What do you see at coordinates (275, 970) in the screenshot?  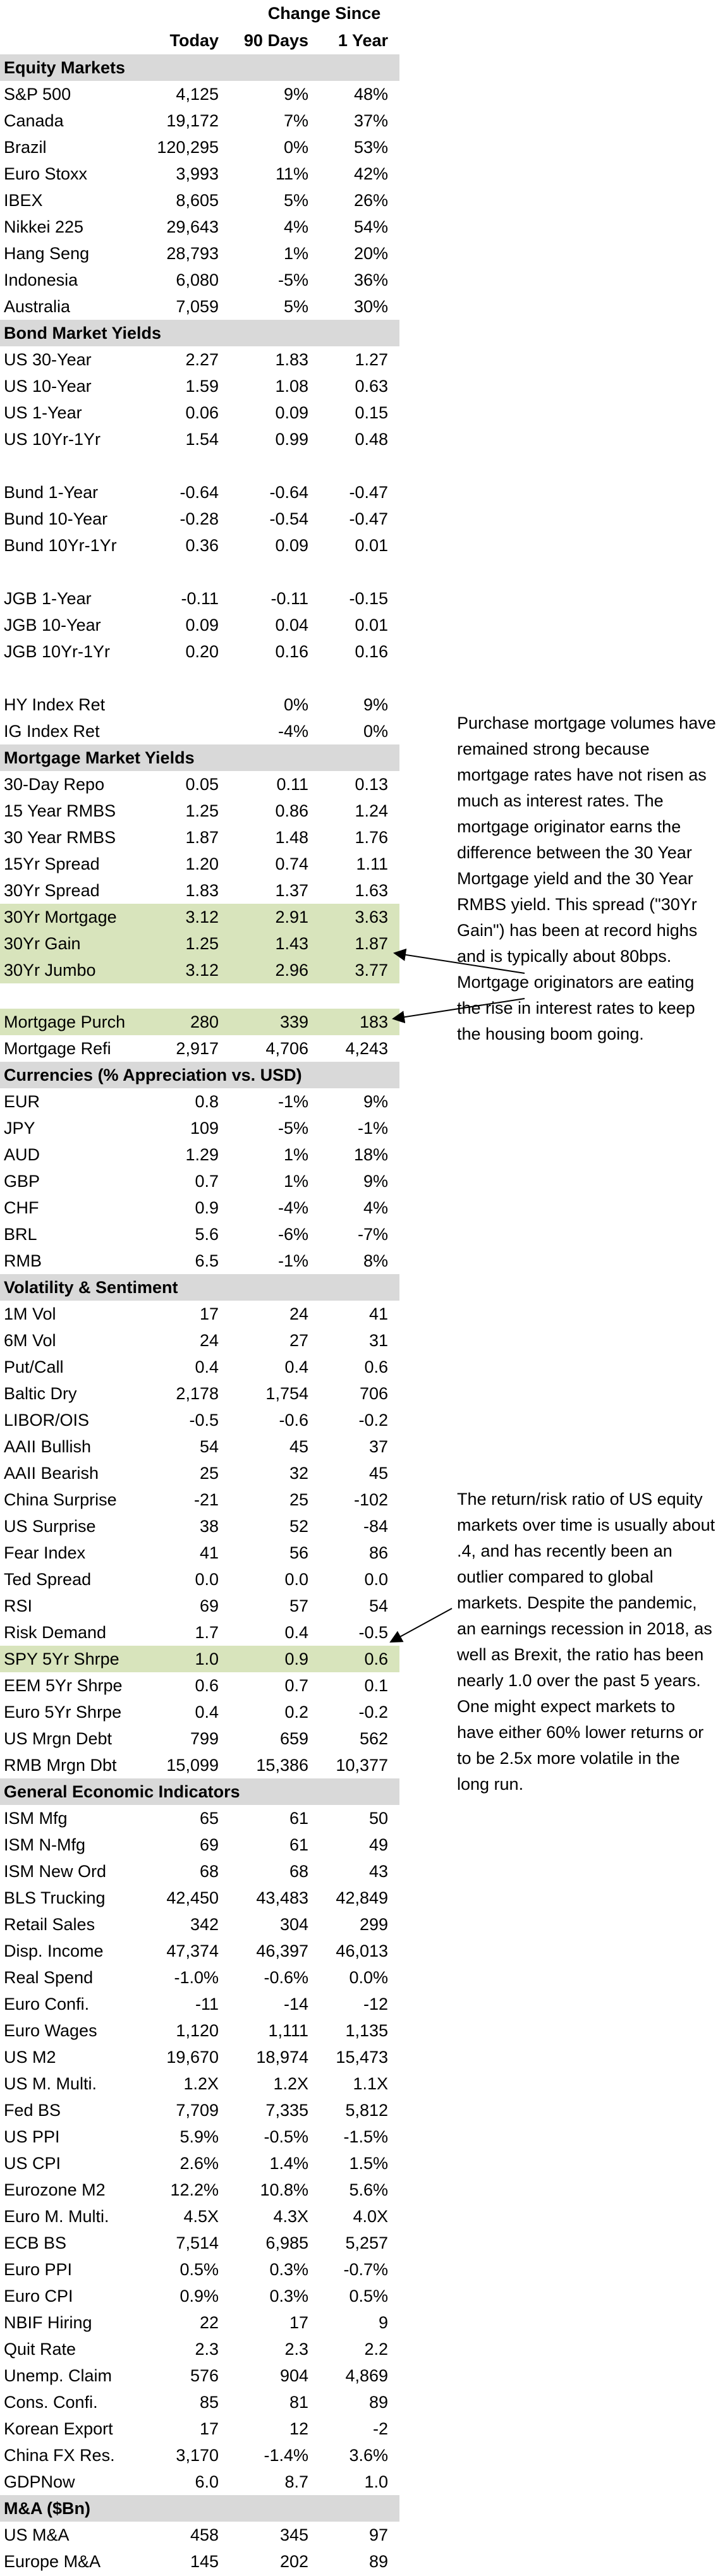 I see `value-90-days: 2.96` at bounding box center [275, 970].